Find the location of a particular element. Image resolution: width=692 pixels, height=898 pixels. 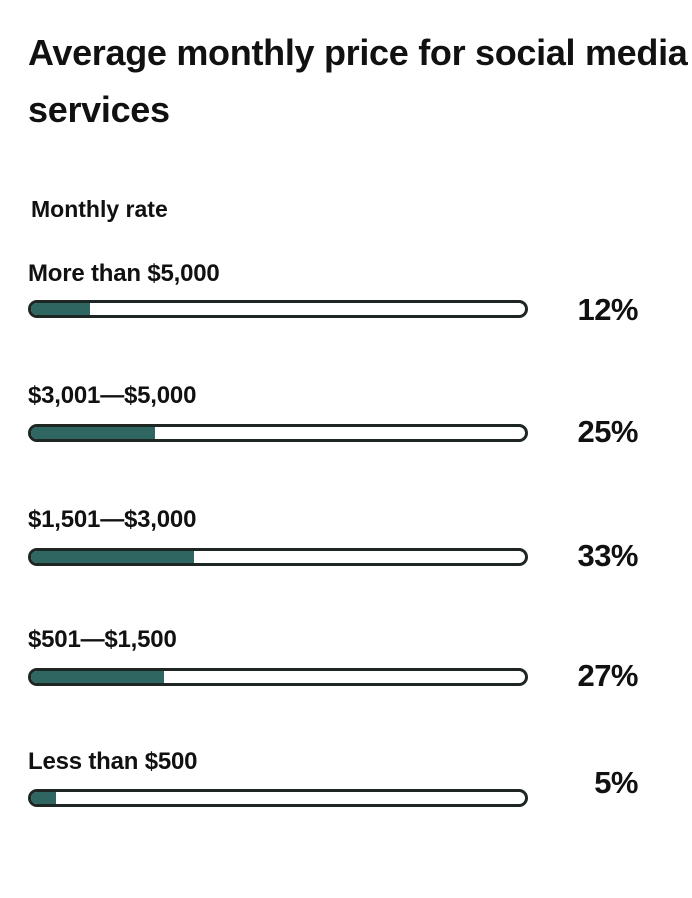

bar-value-label: 25% is located at coordinates (607, 431).